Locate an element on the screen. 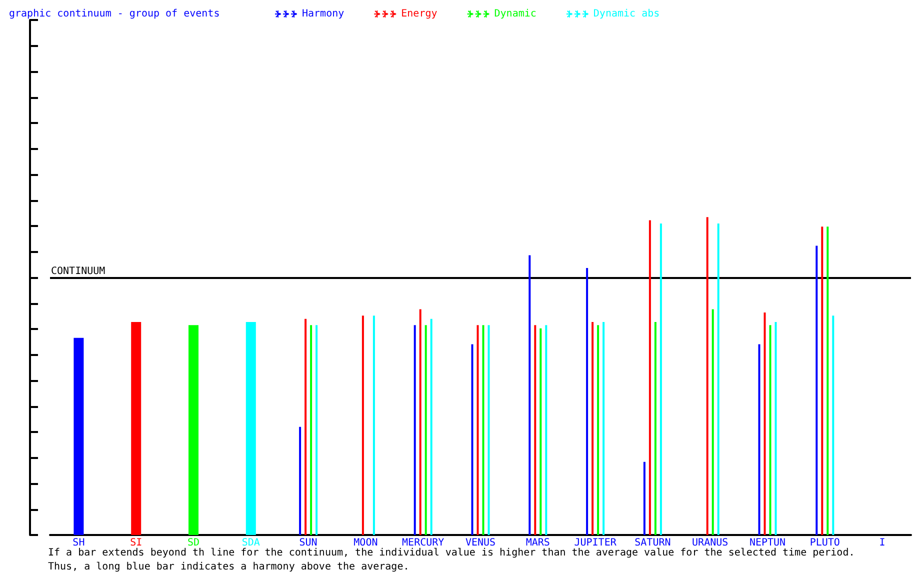 This screenshot has width=919, height=576. ref-line-label: CONTINUUM is located at coordinates (78, 271).